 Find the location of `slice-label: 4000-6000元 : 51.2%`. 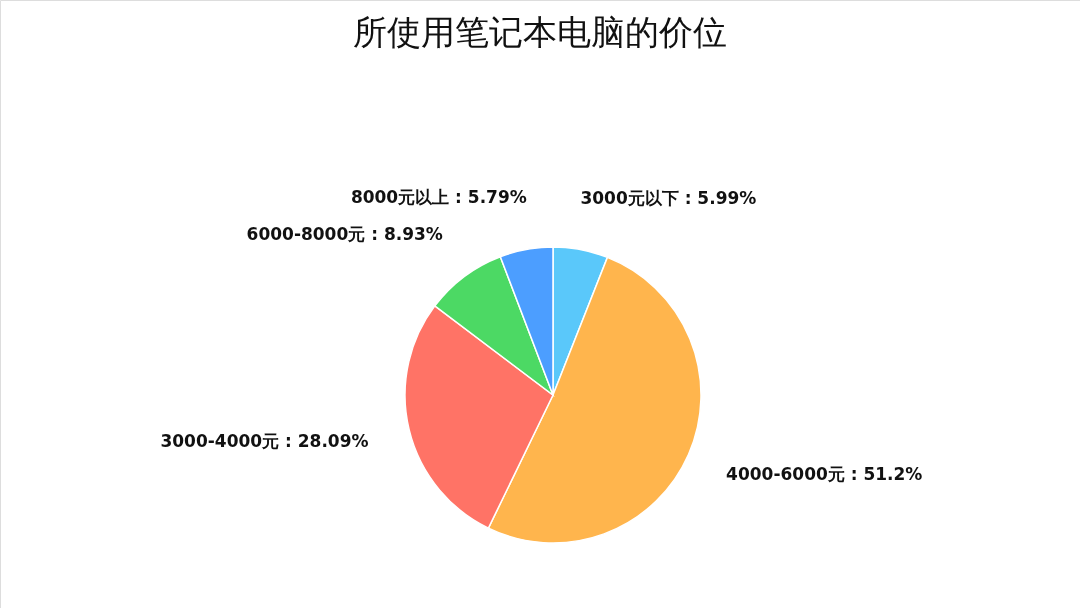

slice-label: 4000-6000元 : 51.2% is located at coordinates (824, 474).